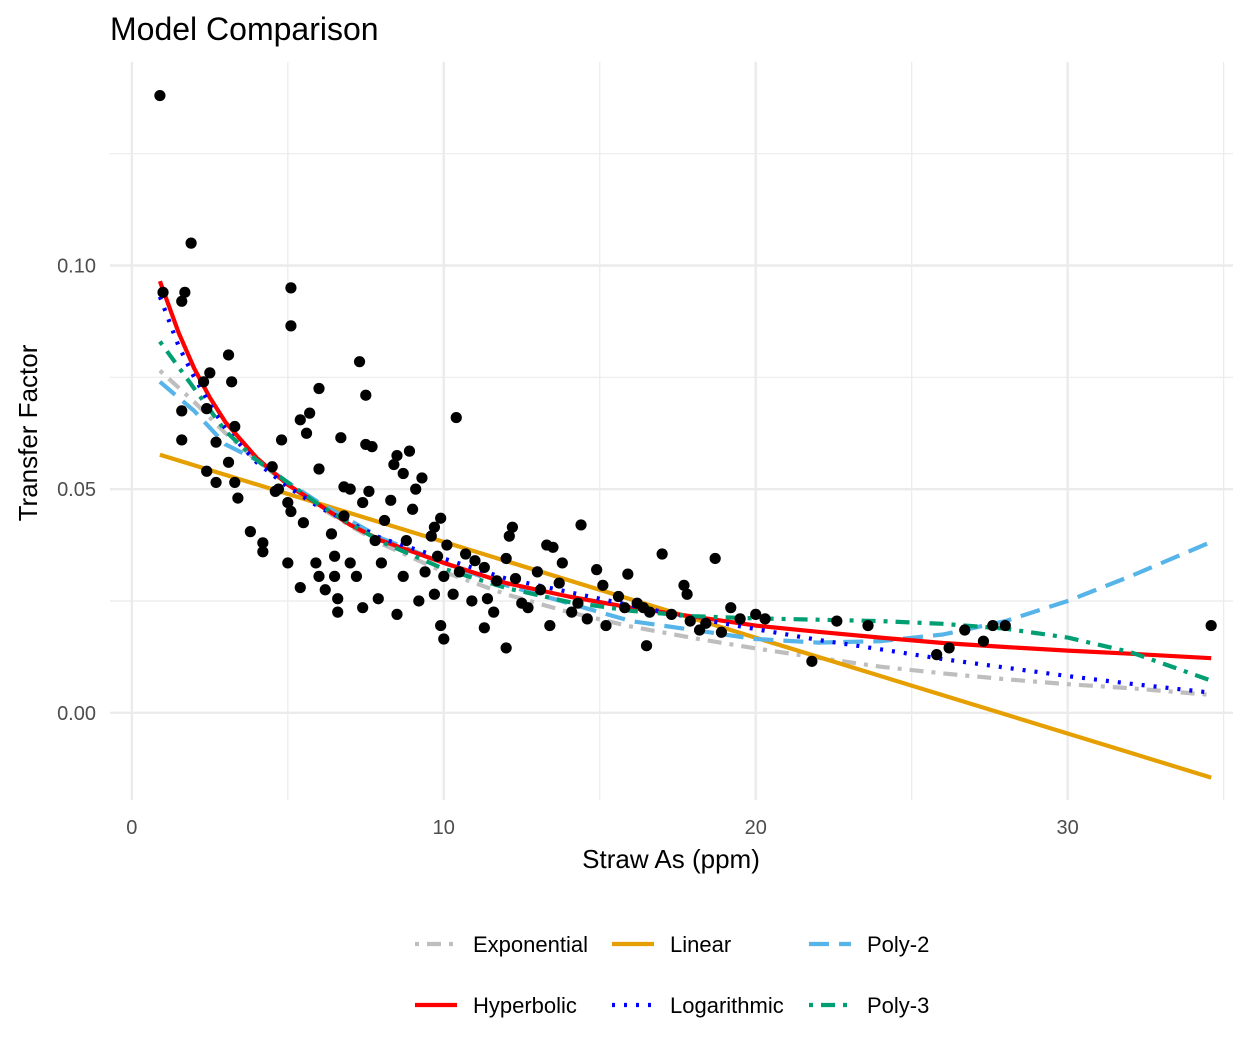 This screenshot has height=1056, width=1248. Describe the element at coordinates (700, 944) in the screenshot. I see `legend-label-linear: Linear` at that location.